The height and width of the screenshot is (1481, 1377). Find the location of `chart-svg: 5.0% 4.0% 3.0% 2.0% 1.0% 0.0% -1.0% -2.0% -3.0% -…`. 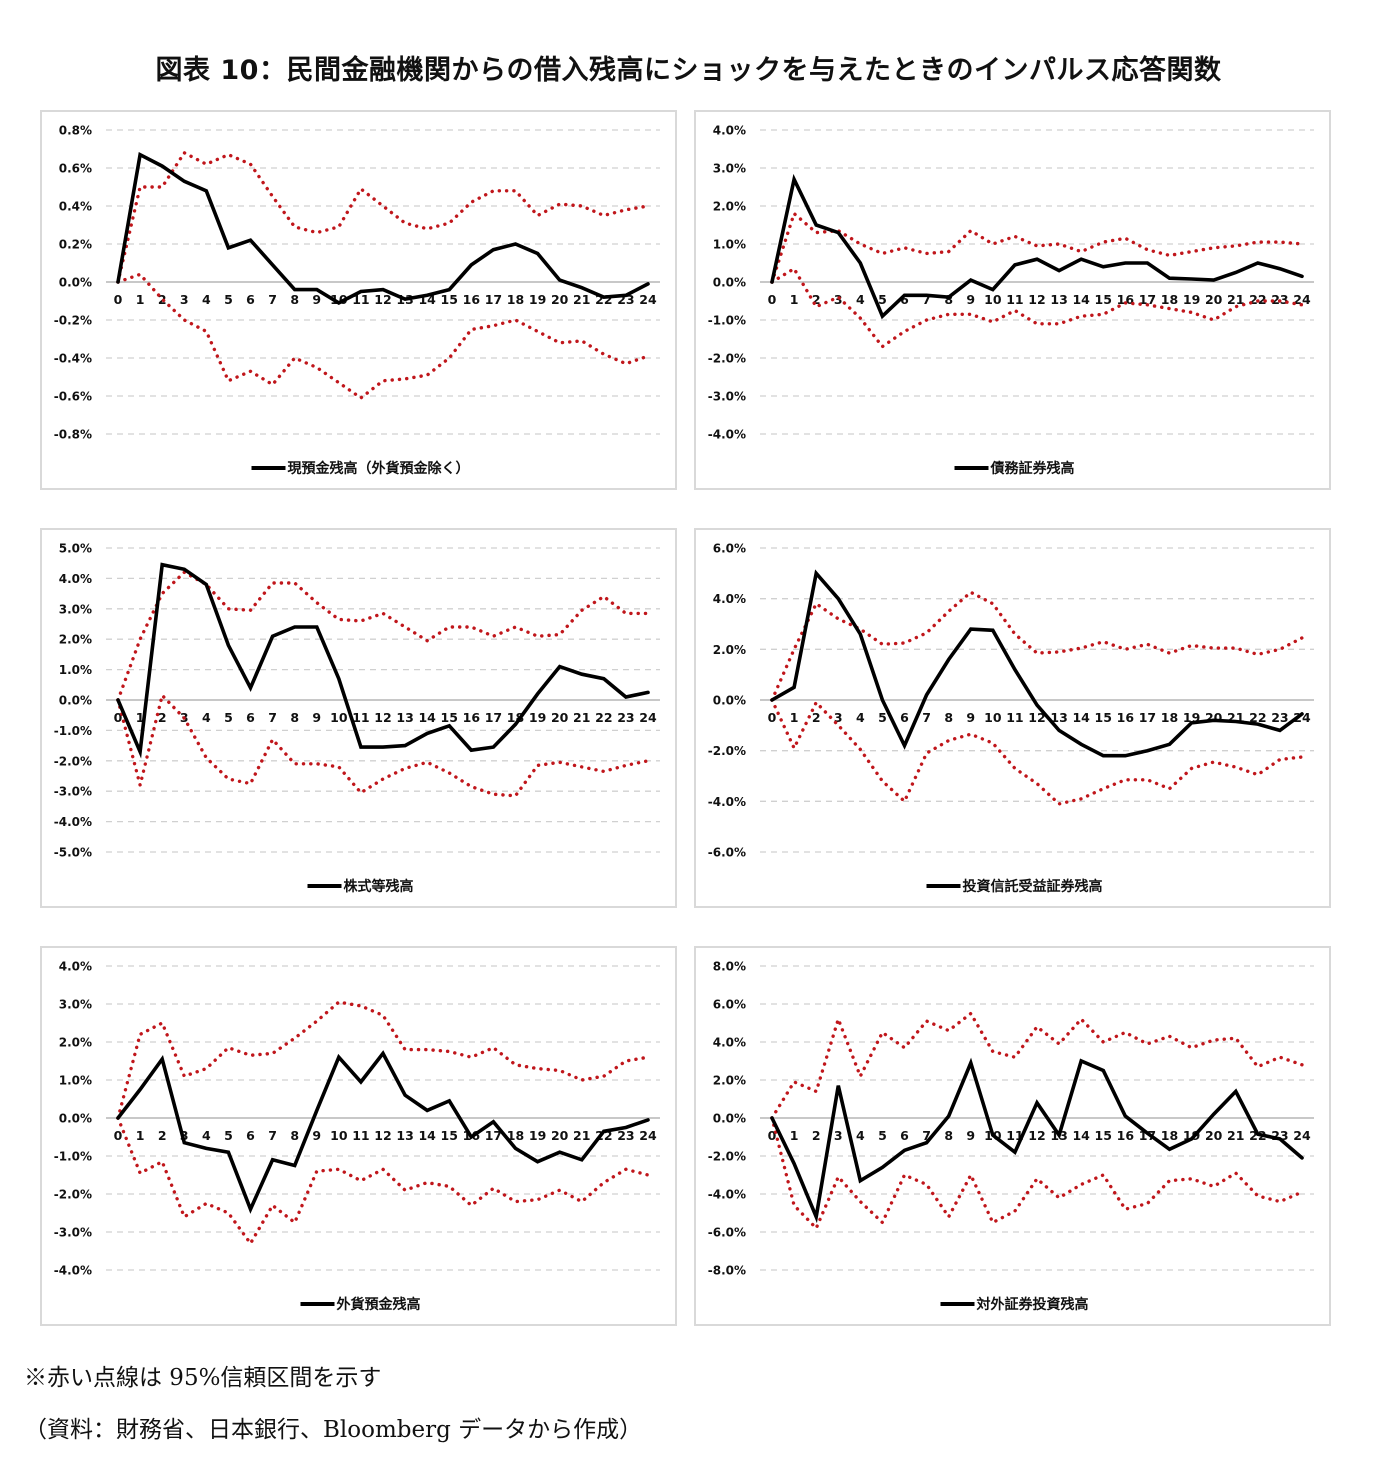

chart-svg: 5.0% 4.0% 3.0% 2.0% 1.0% 0.0% -1.0% -2.0% -3.0% -… is located at coordinates (357, 718).